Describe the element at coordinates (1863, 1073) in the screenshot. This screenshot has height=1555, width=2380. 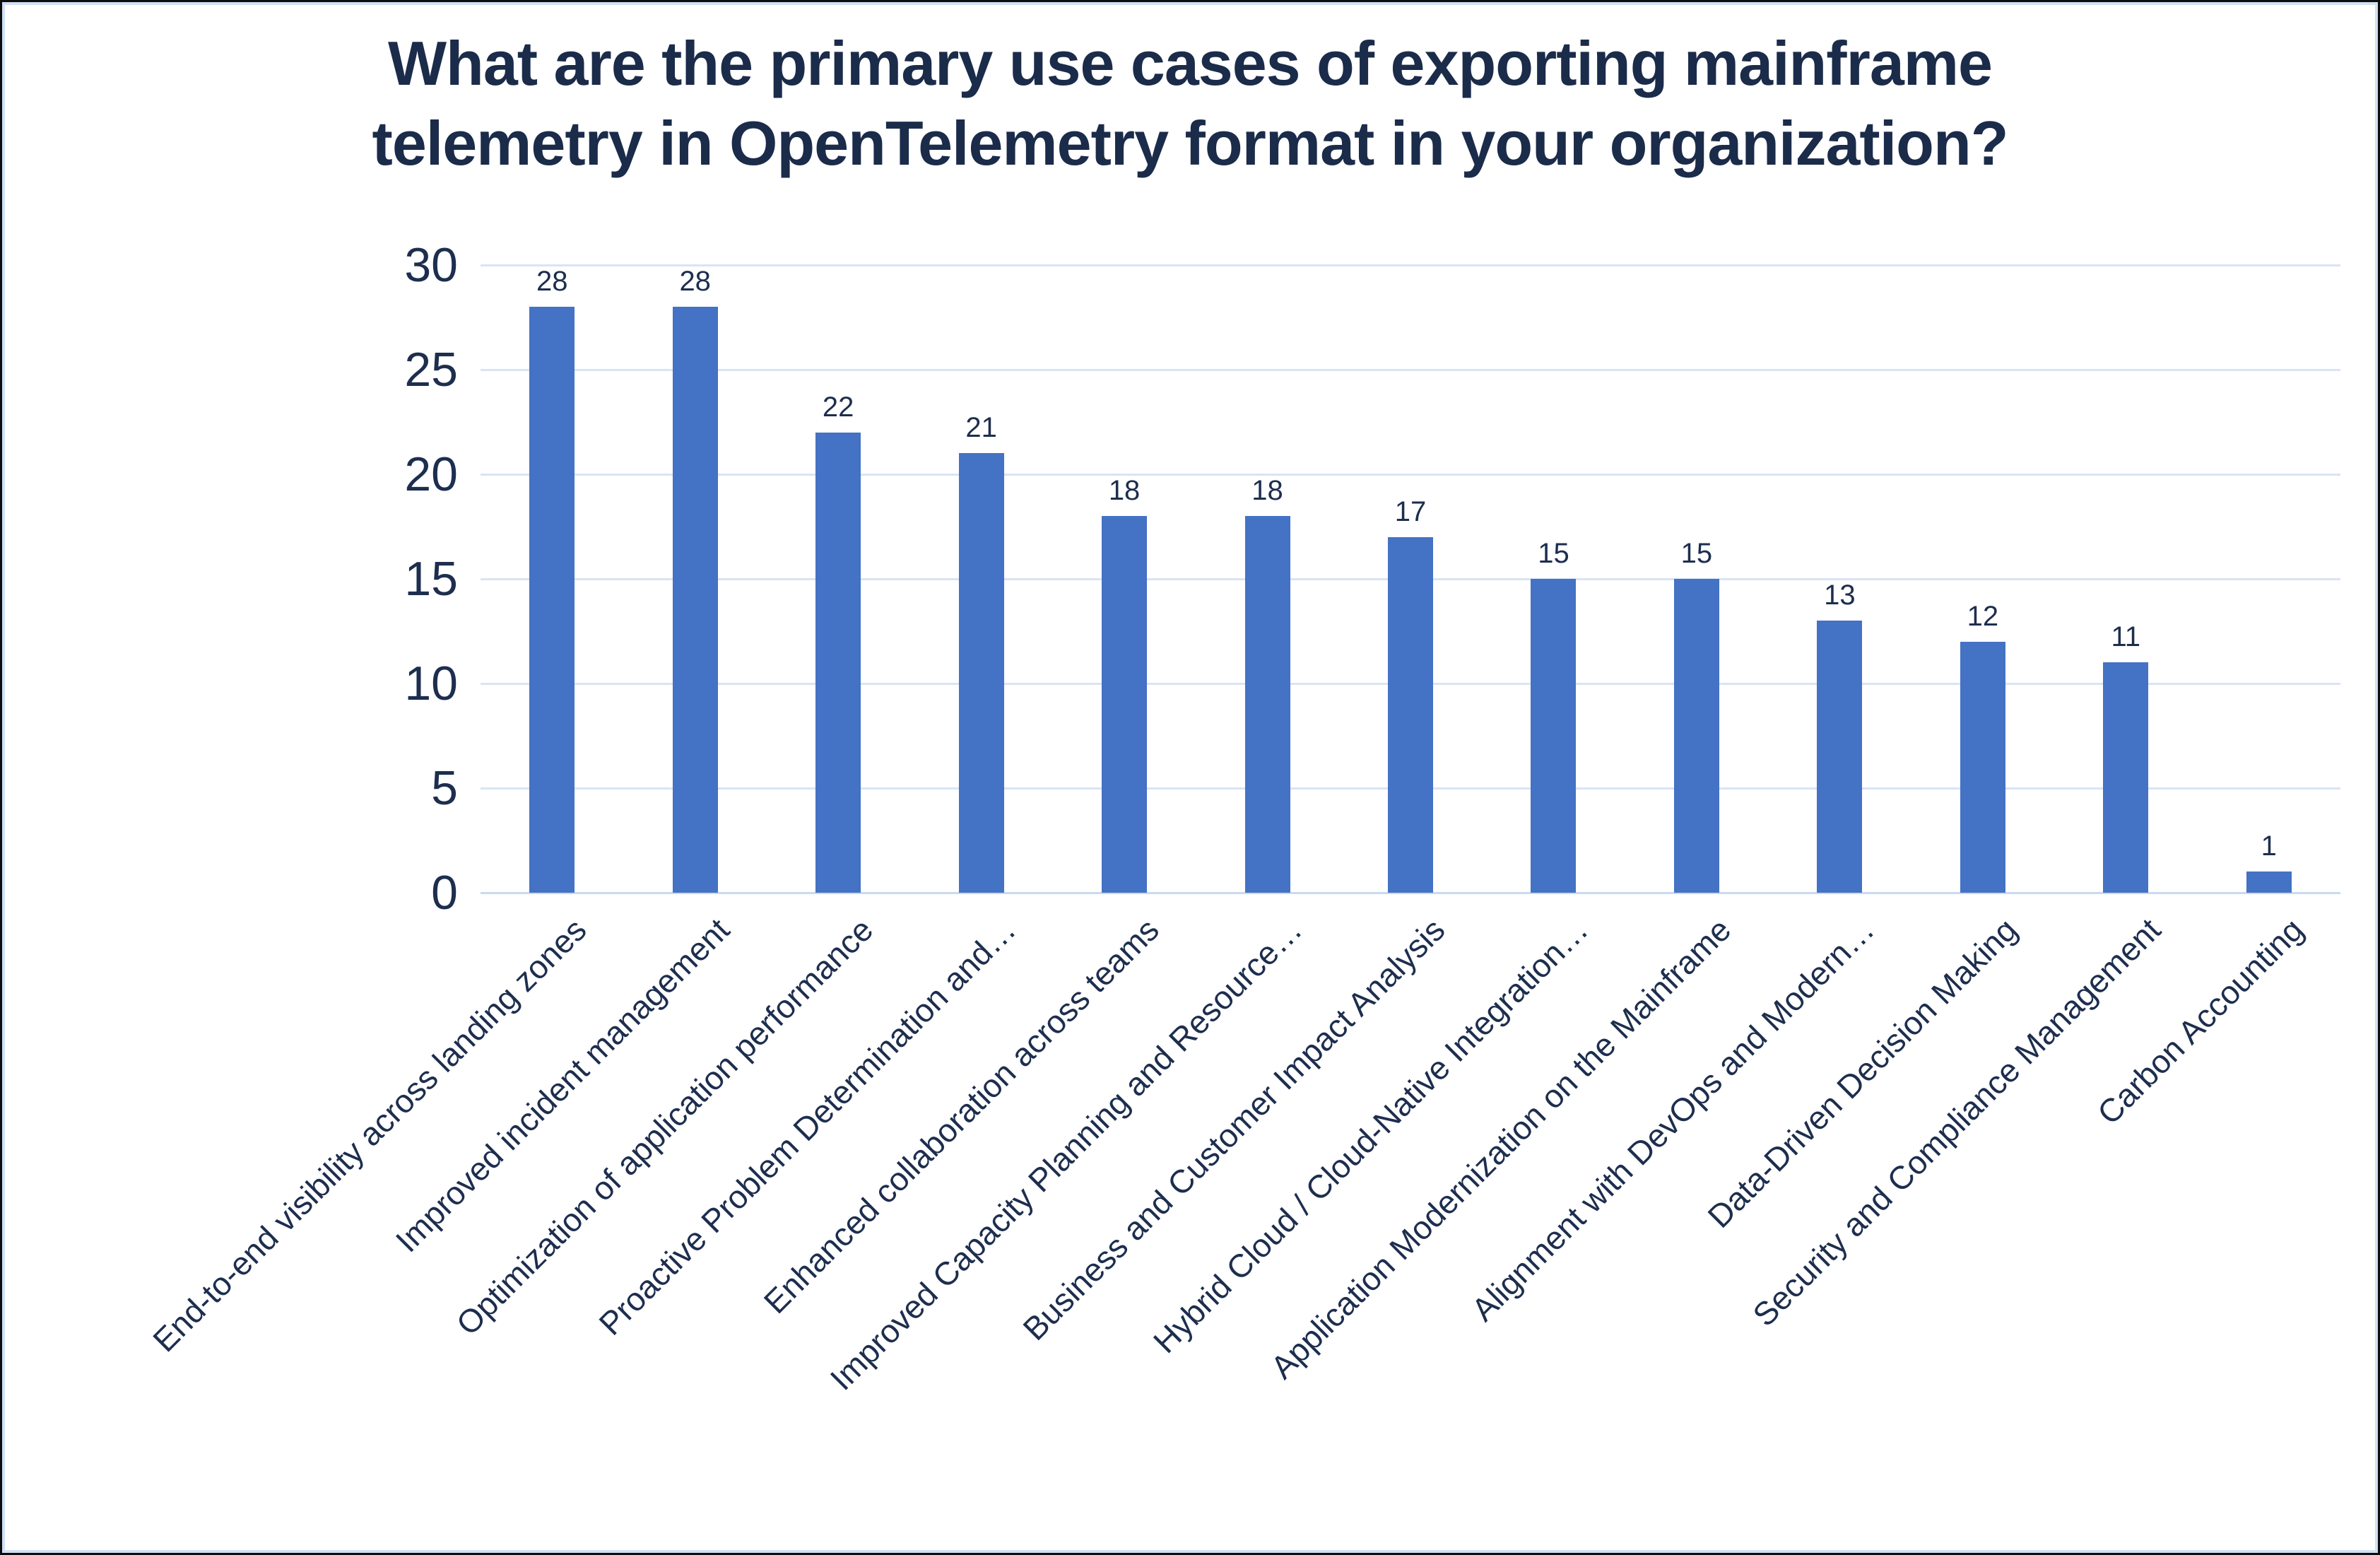
I see `x-tick-label: Data-Driven Decision Making` at that location.